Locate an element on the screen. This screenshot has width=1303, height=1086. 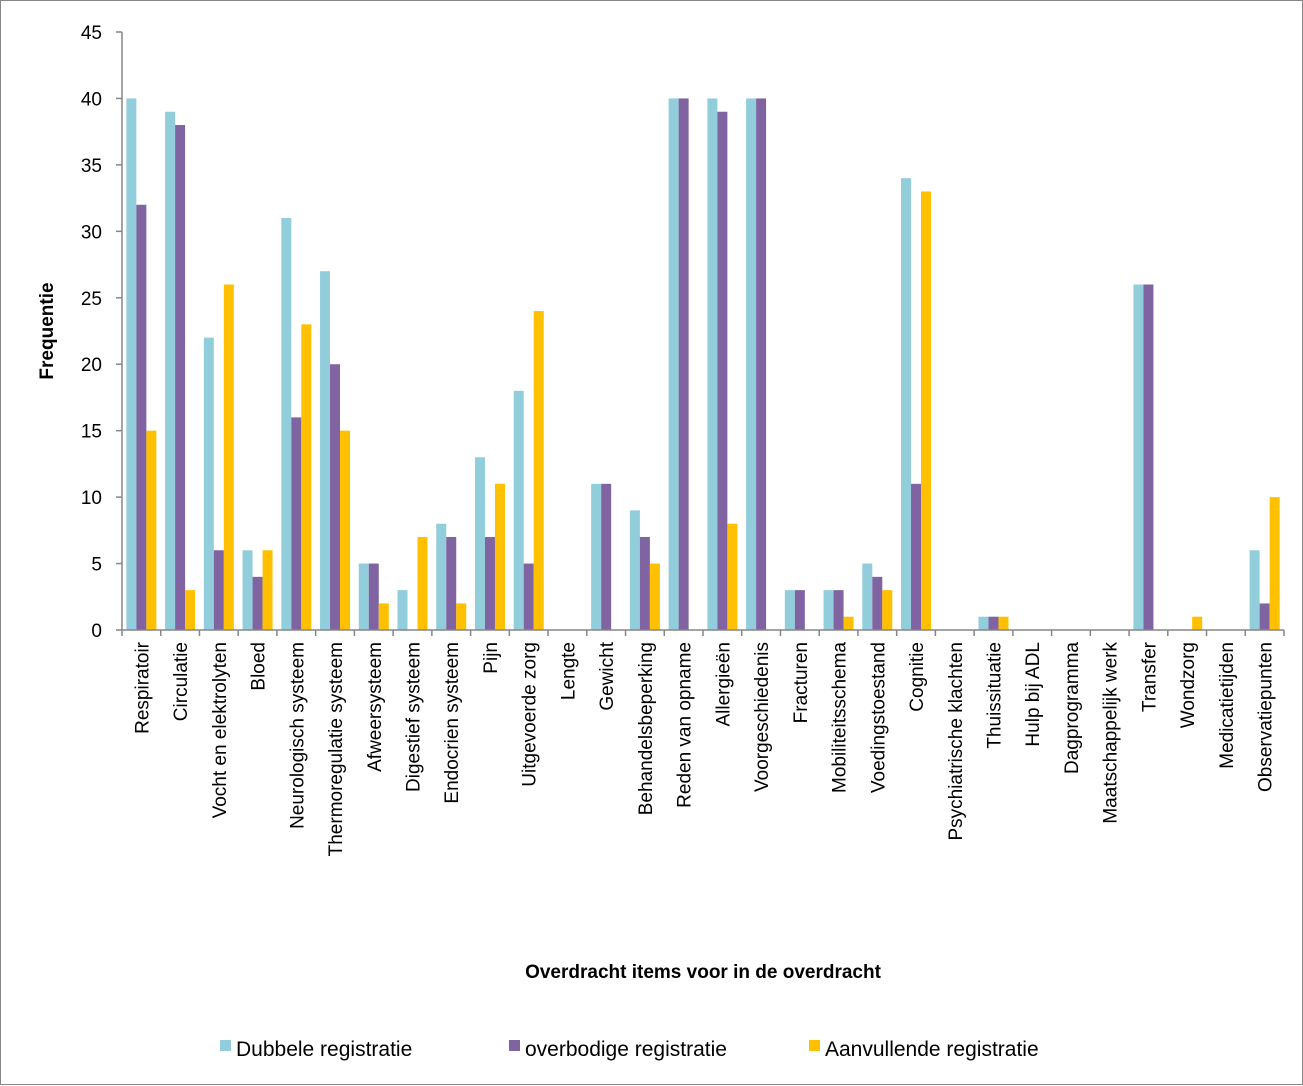
x-tick-label: Wondzorg is located at coordinates (1188, 685).